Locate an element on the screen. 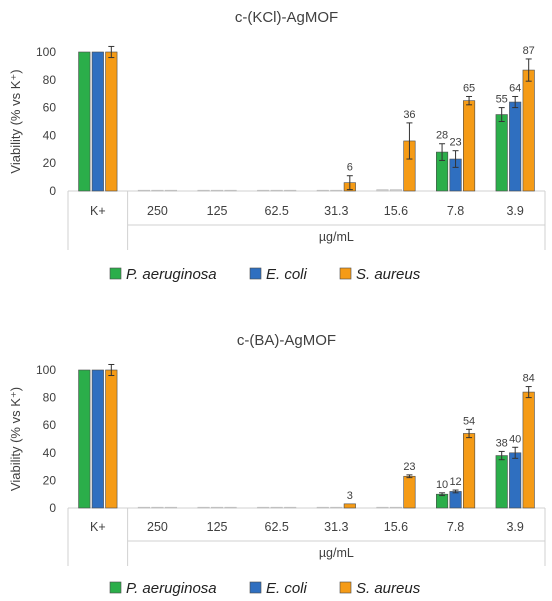 Image resolution: width=552 pixels, height=601 pixels. data-label: 54 is located at coordinates (469, 421).